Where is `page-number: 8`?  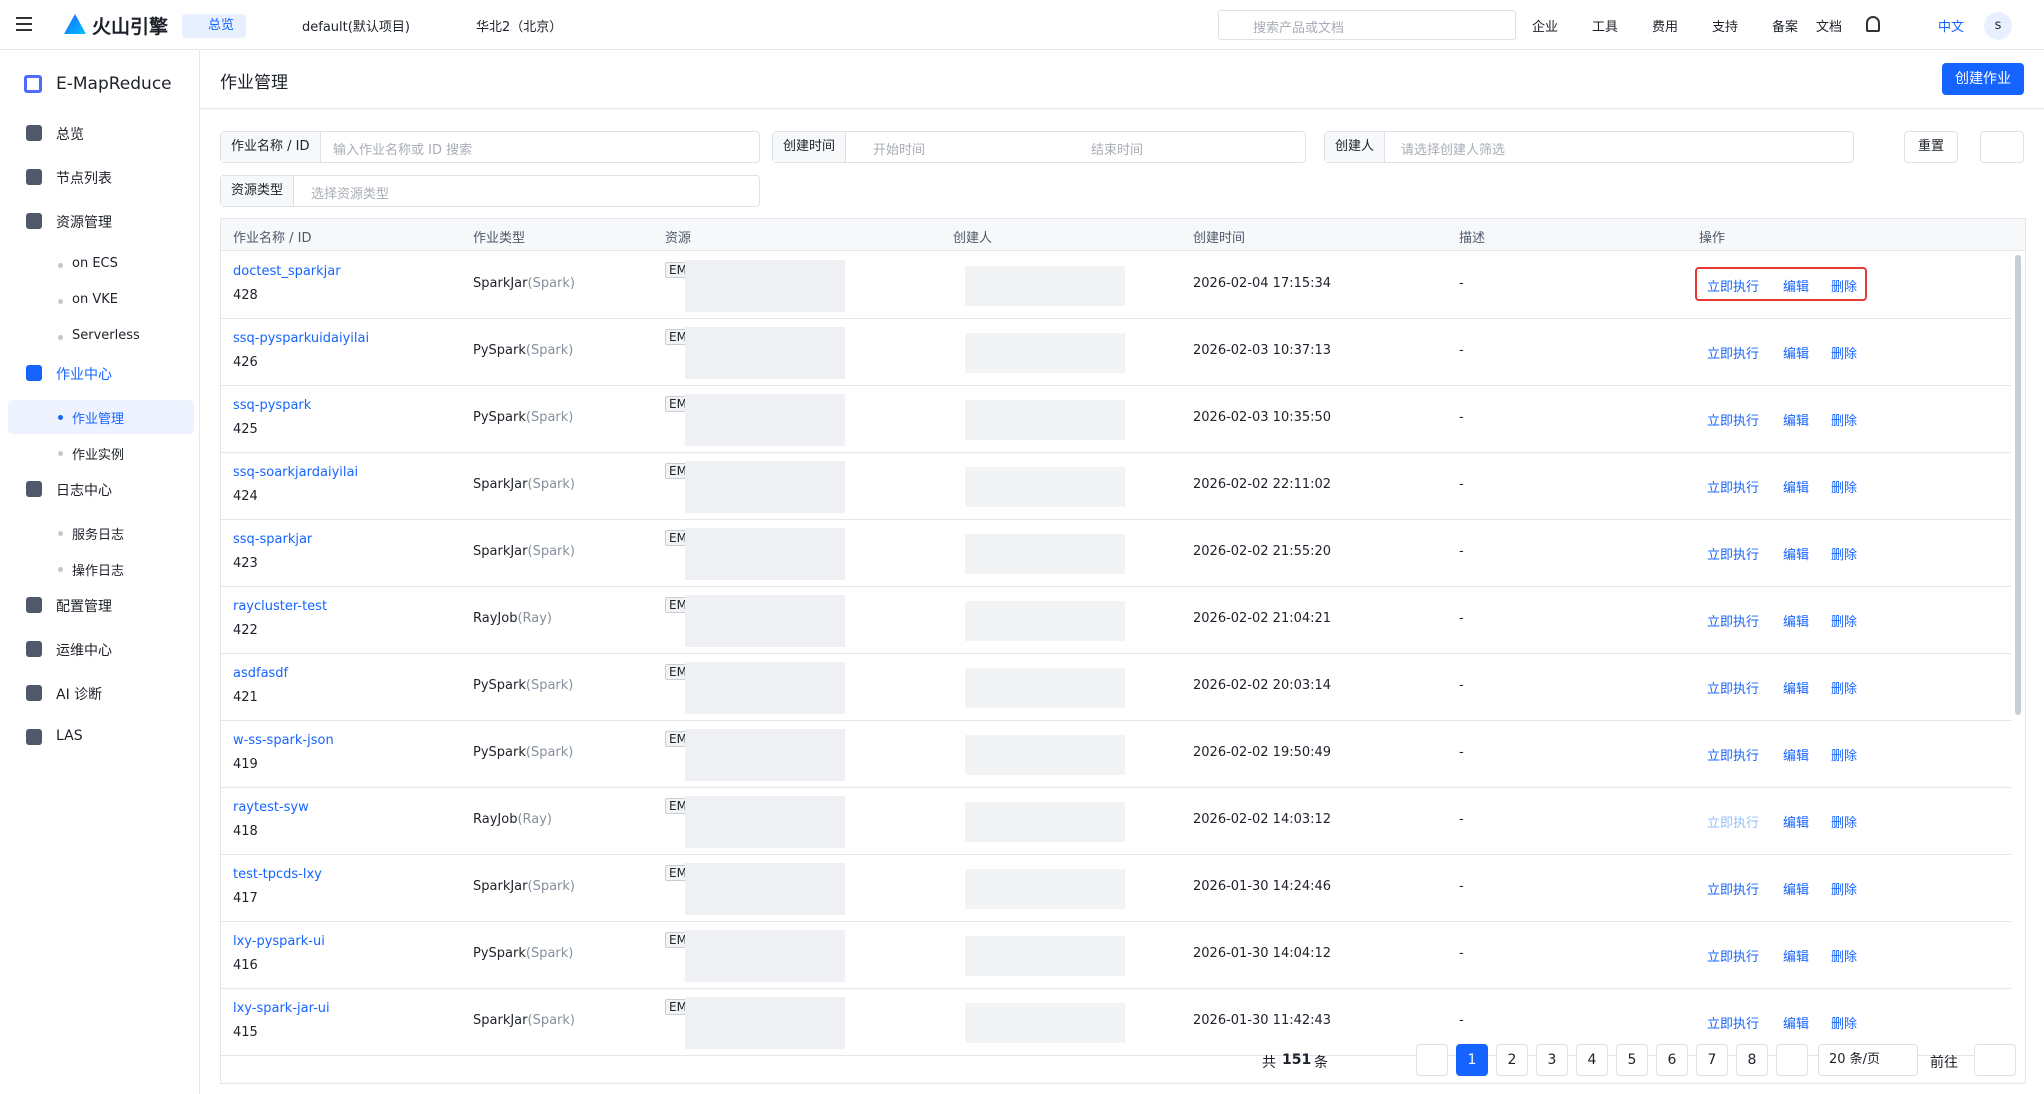 page-number: 8 is located at coordinates (1752, 1060).